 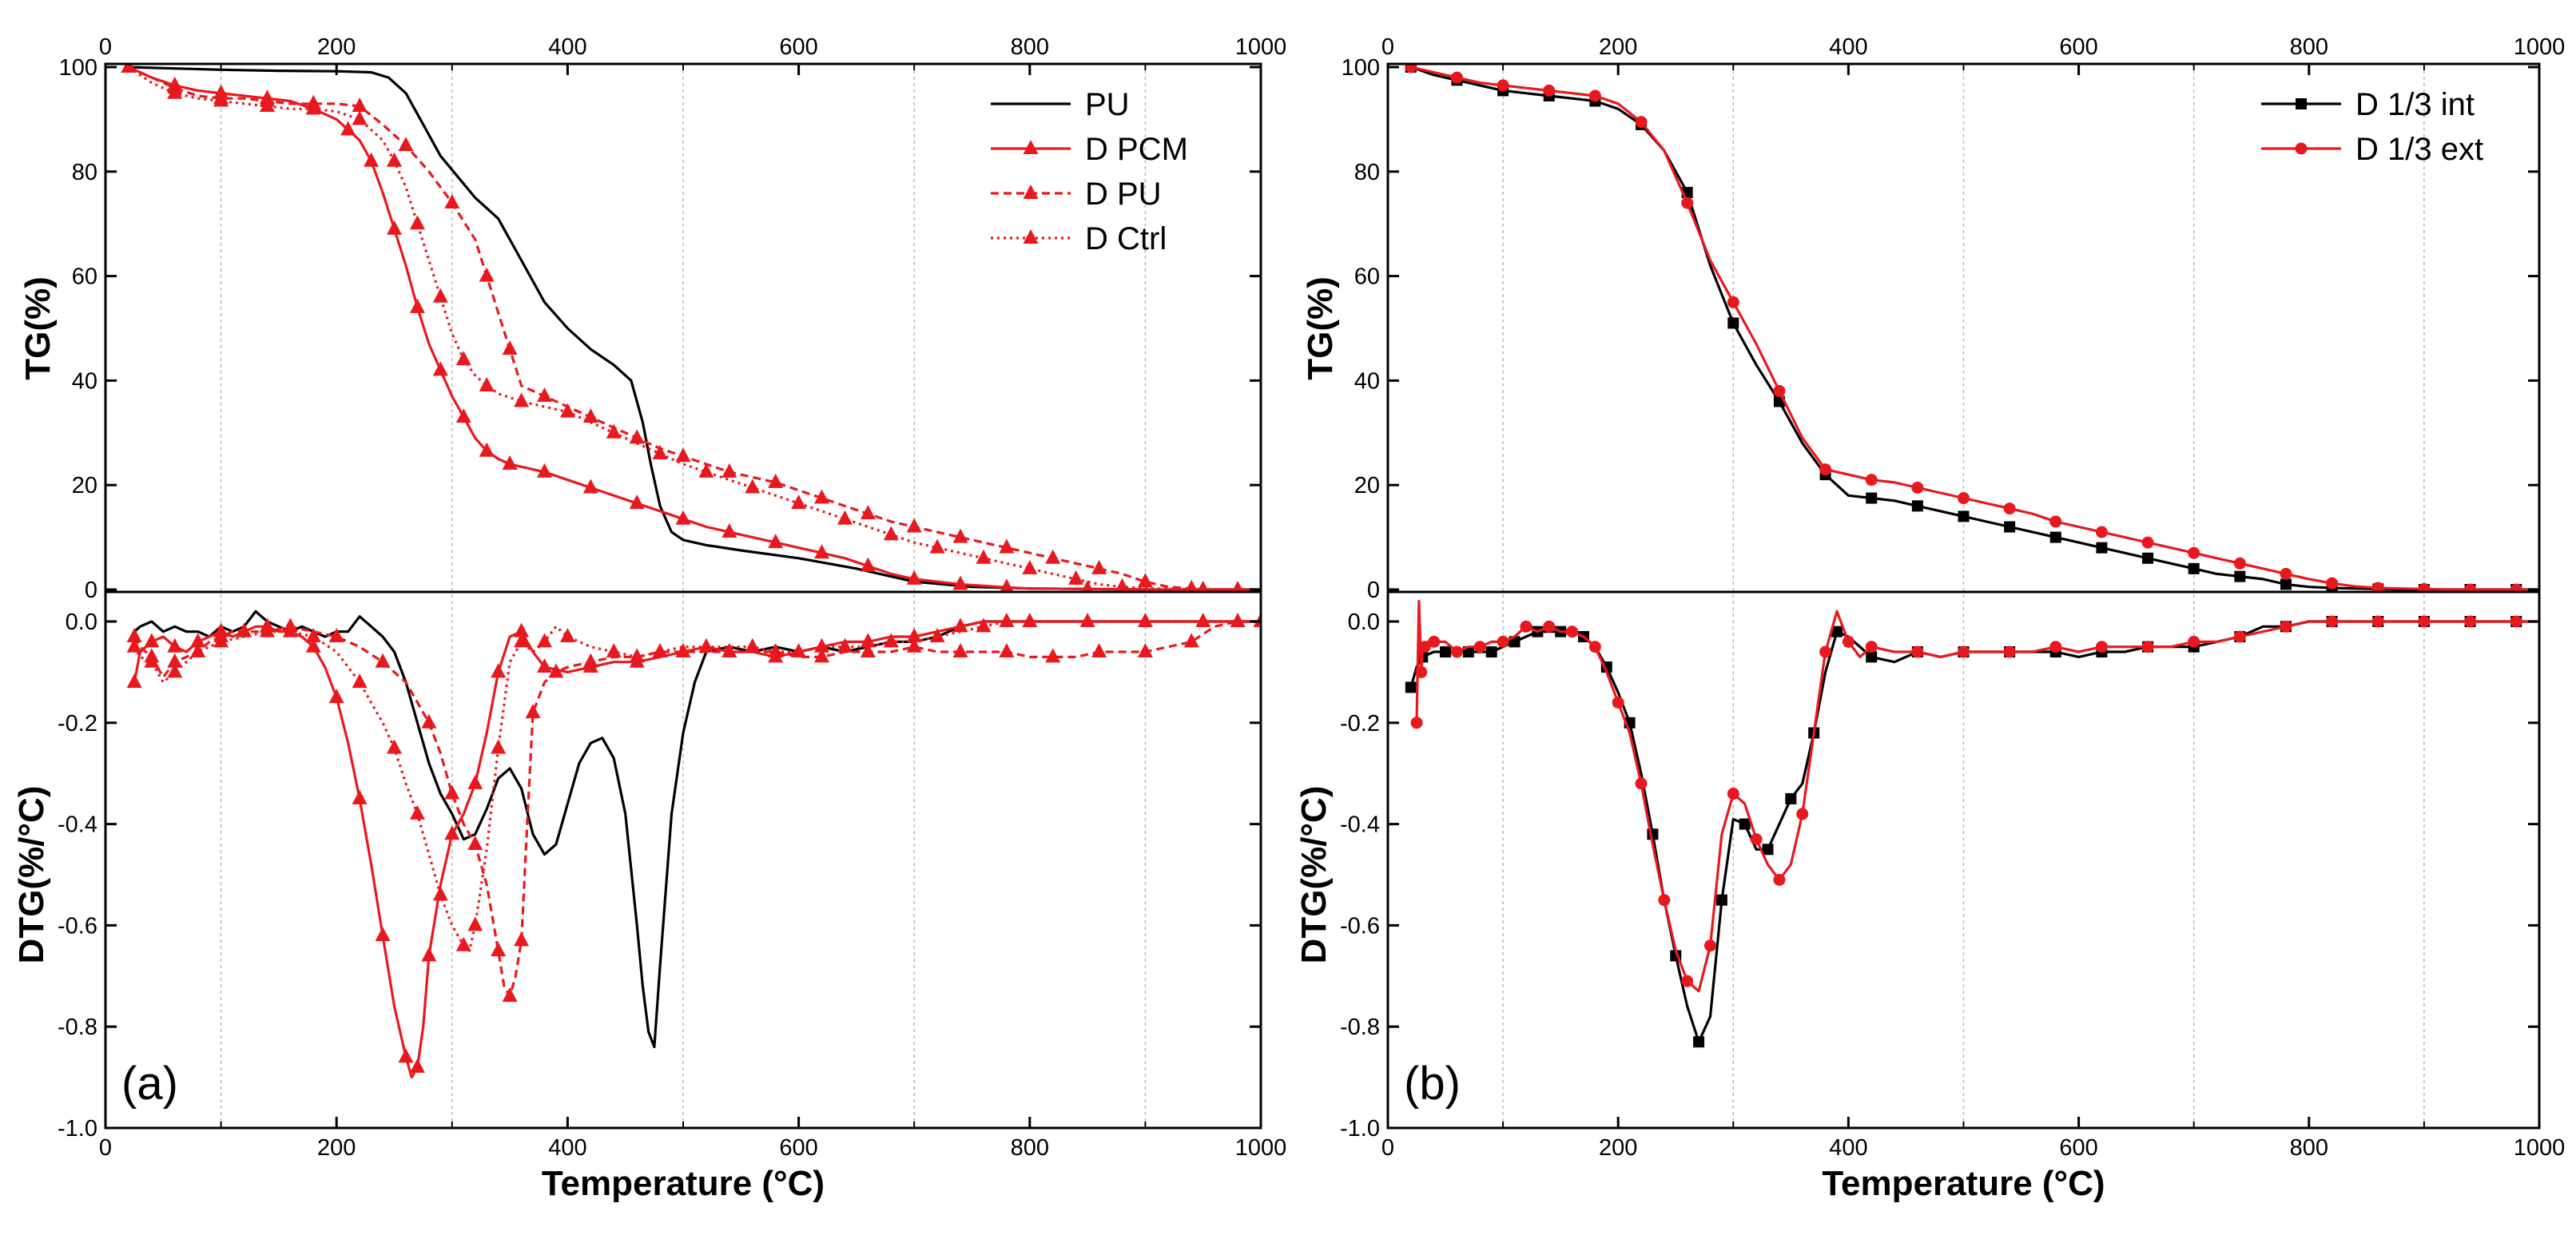 What do you see at coordinates (1977, 796) in the screenshot?
I see `dtg-line-d-1-3-ext` at bounding box center [1977, 796].